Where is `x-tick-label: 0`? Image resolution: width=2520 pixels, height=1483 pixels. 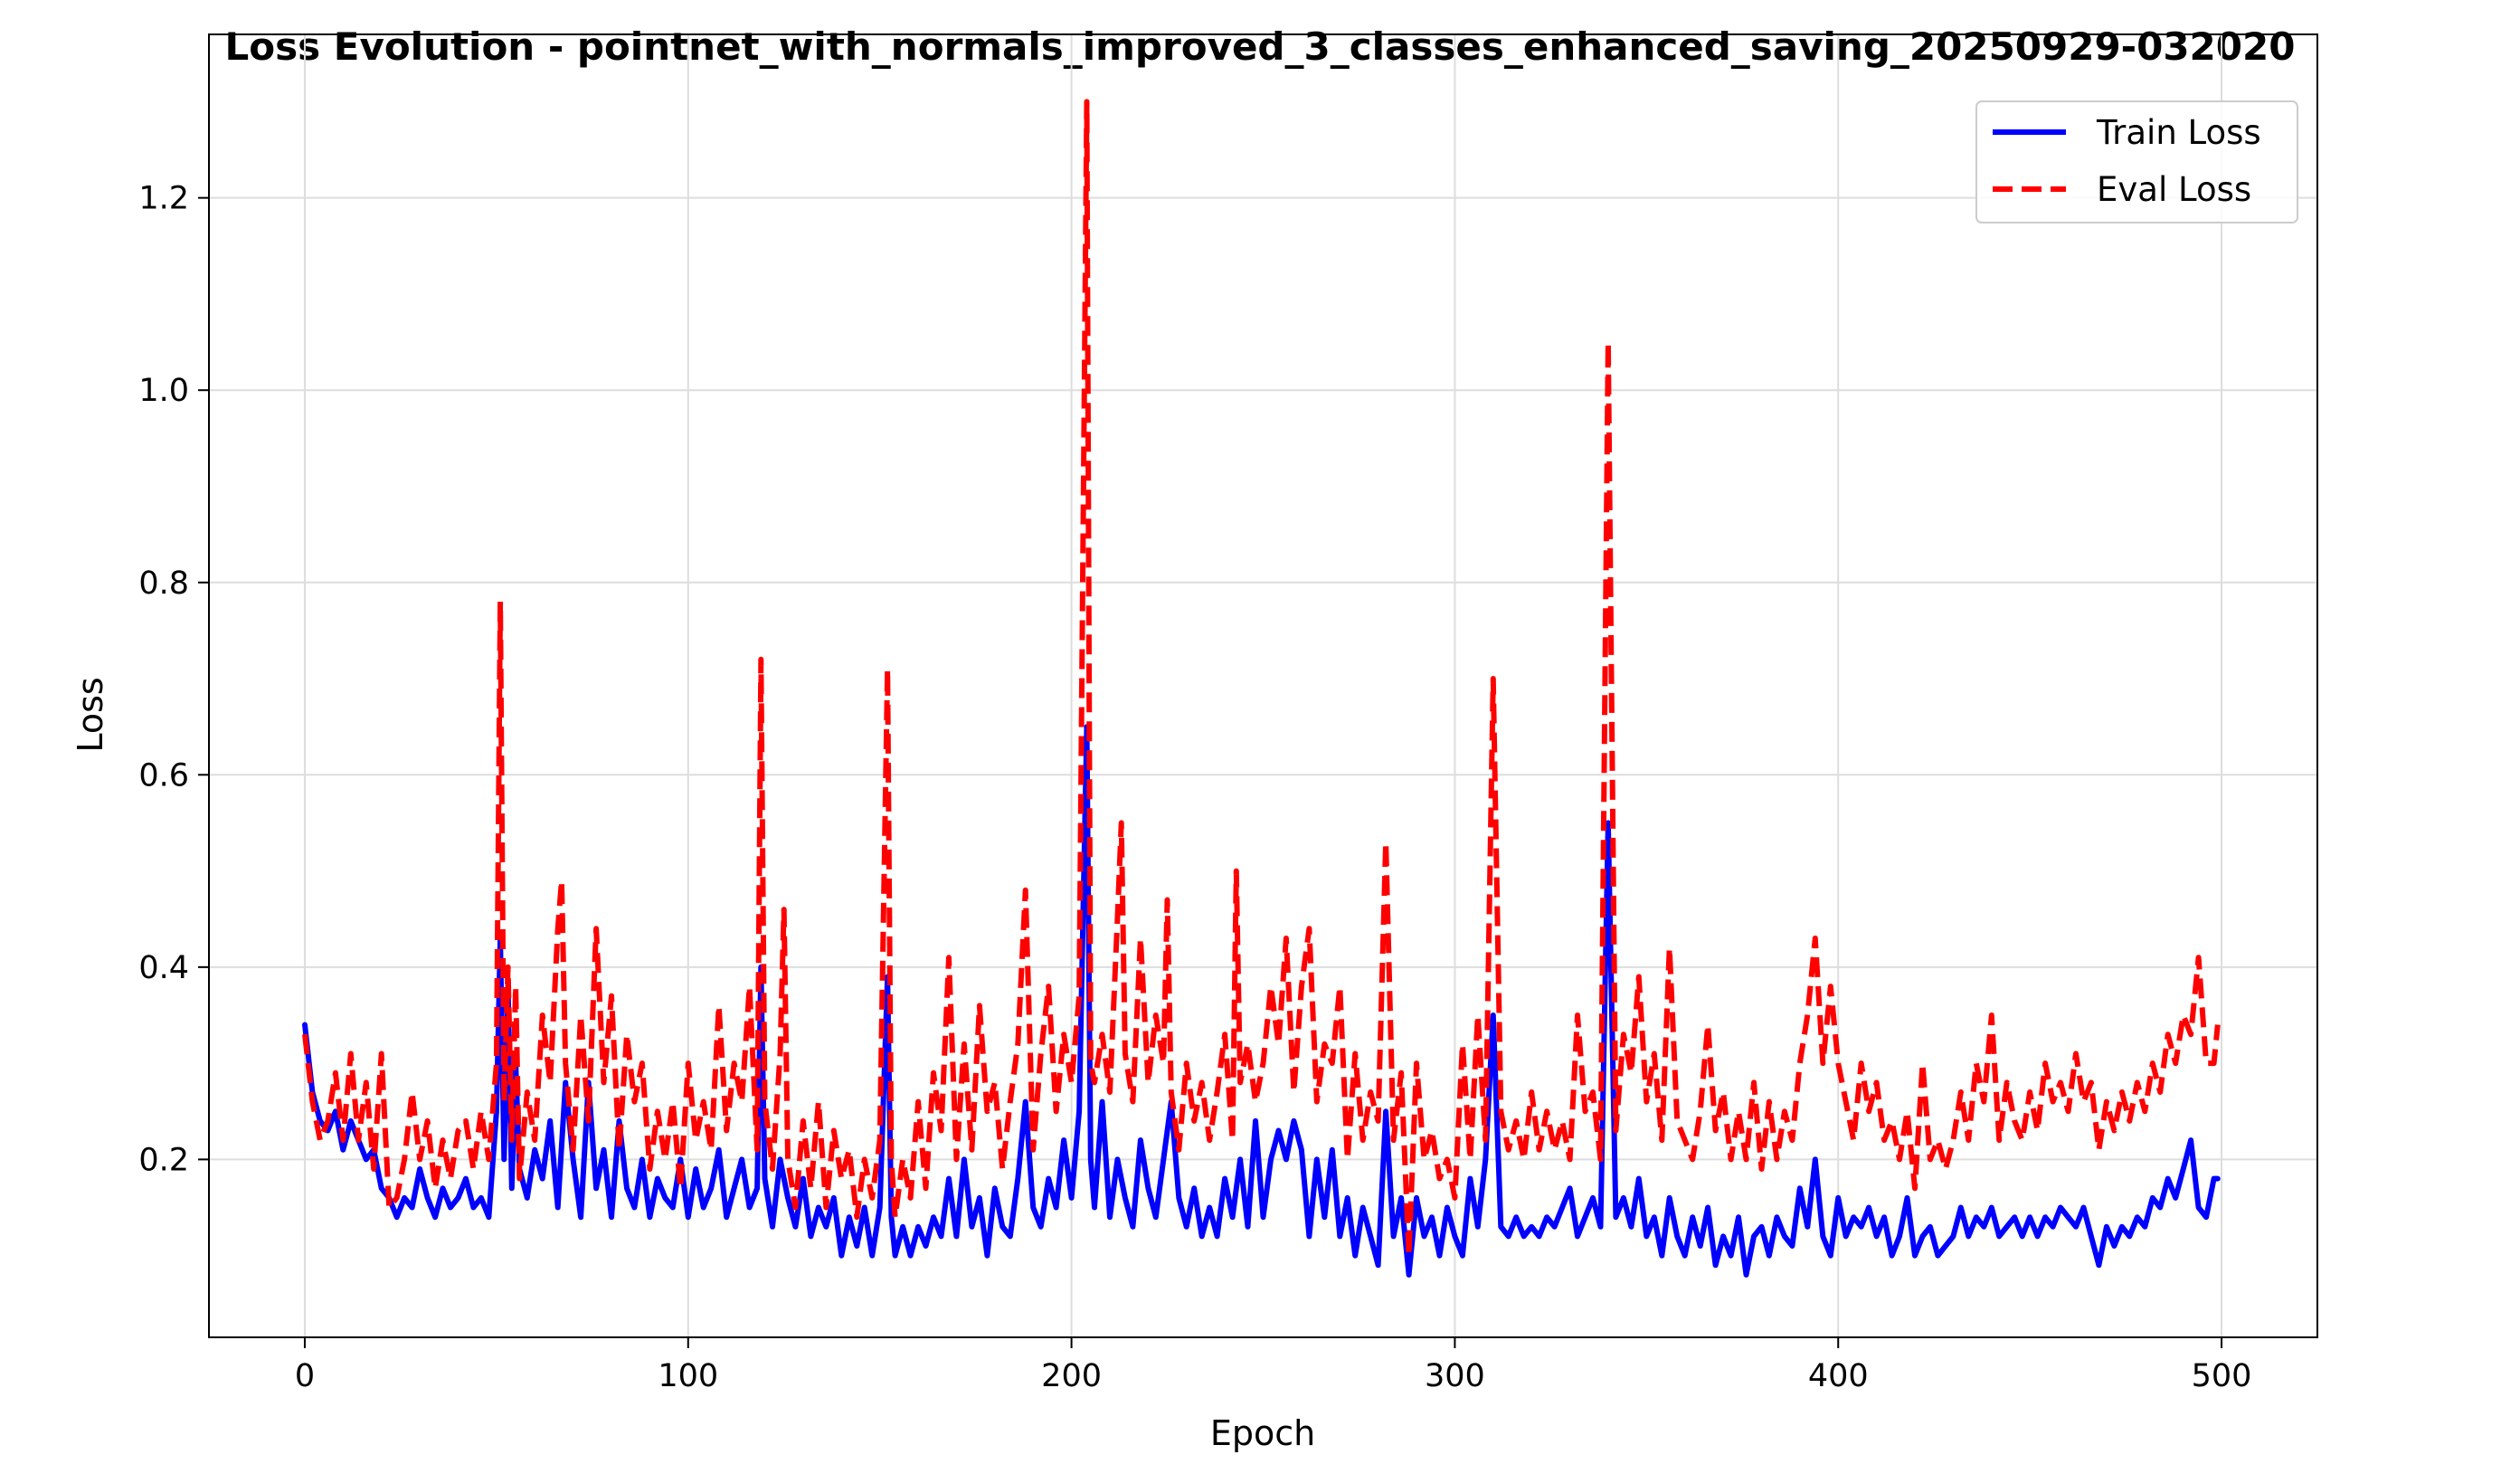
x-tick-label: 0 is located at coordinates (305, 1376).